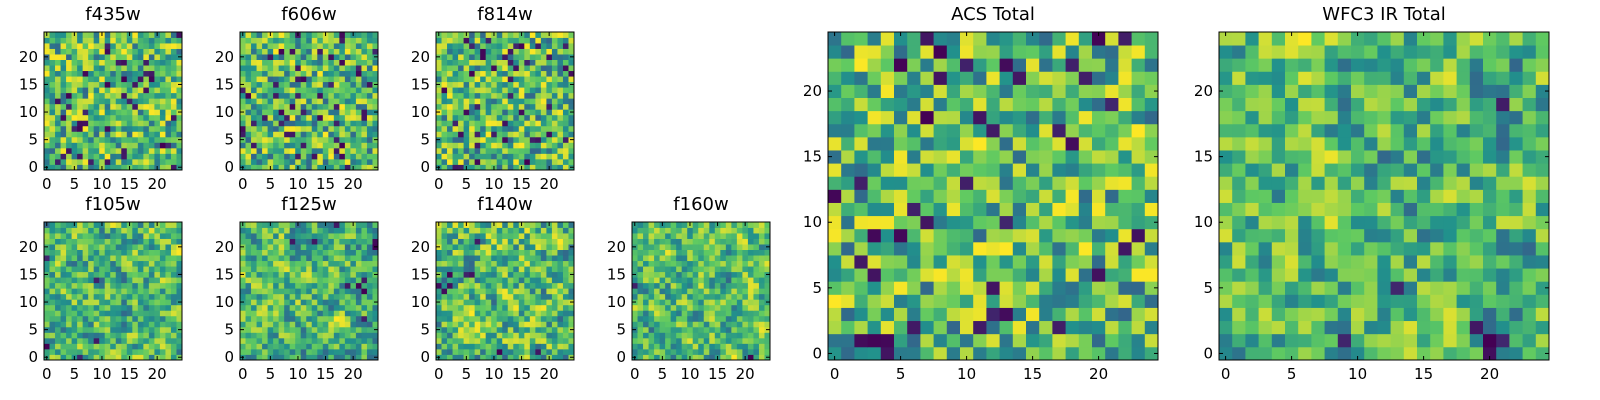  What do you see at coordinates (521, 374) in the screenshot?
I see `x-tick-label: 15` at bounding box center [521, 374].